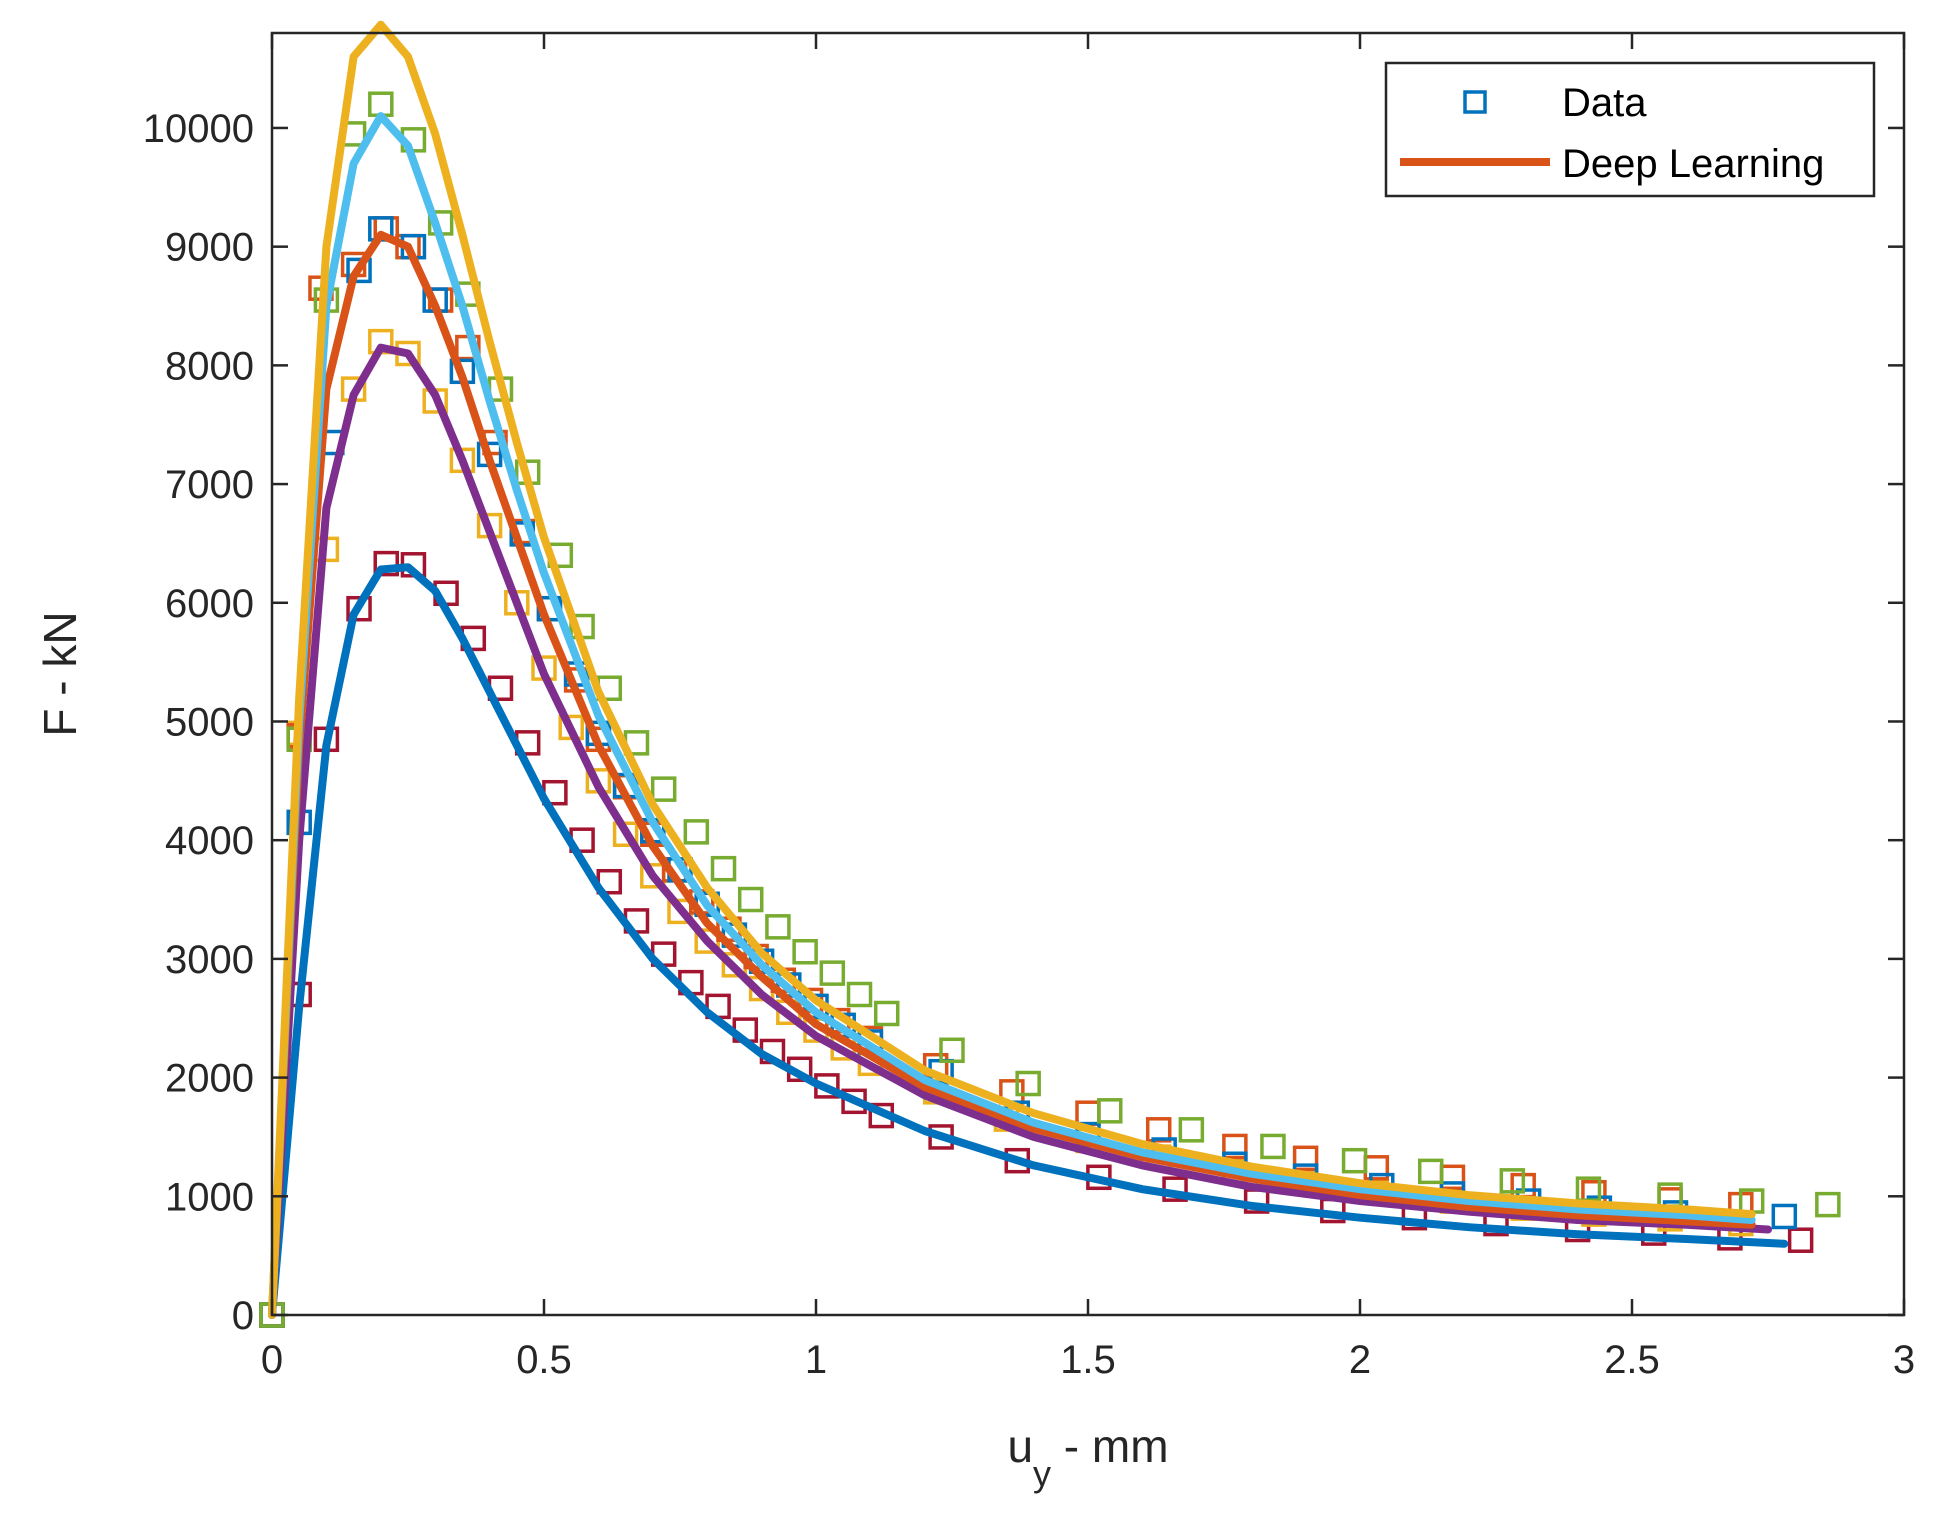 This screenshot has width=1955, height=1519. Describe the element at coordinates (1693, 164) in the screenshot. I see `legend-deep-learning-label: Deep Learning` at that location.